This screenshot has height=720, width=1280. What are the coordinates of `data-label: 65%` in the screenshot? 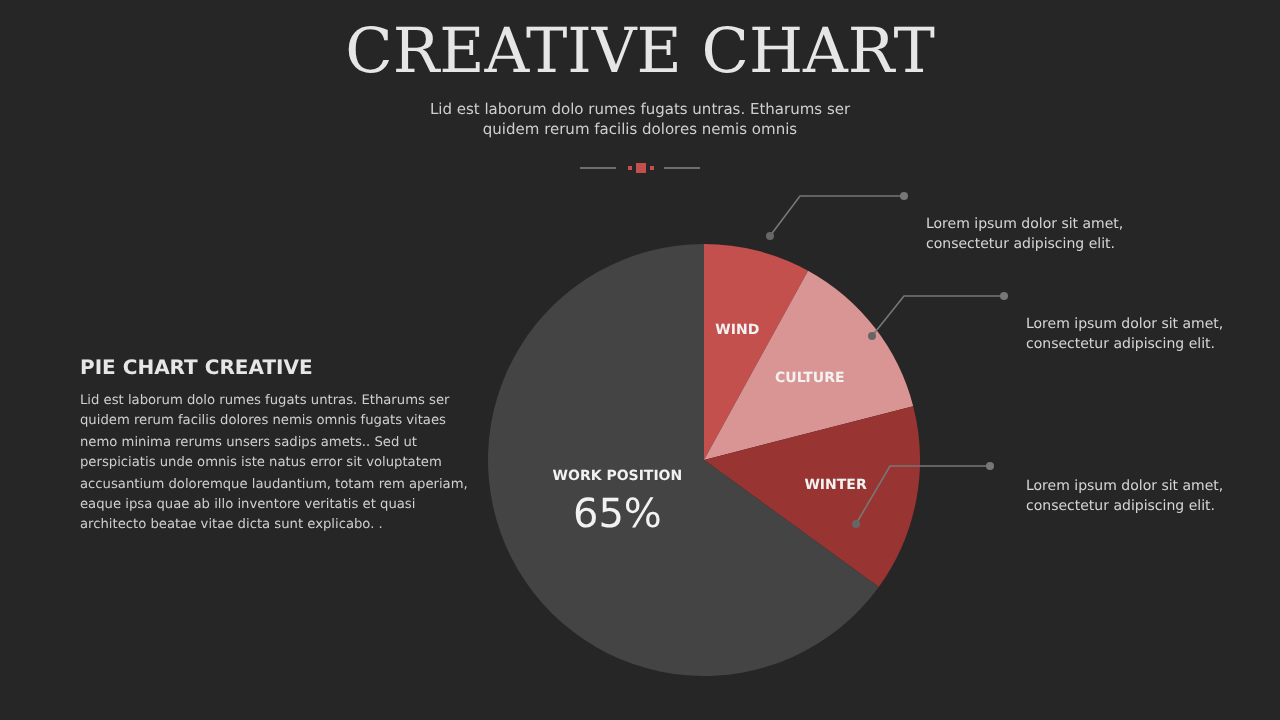 It's located at (617, 512).